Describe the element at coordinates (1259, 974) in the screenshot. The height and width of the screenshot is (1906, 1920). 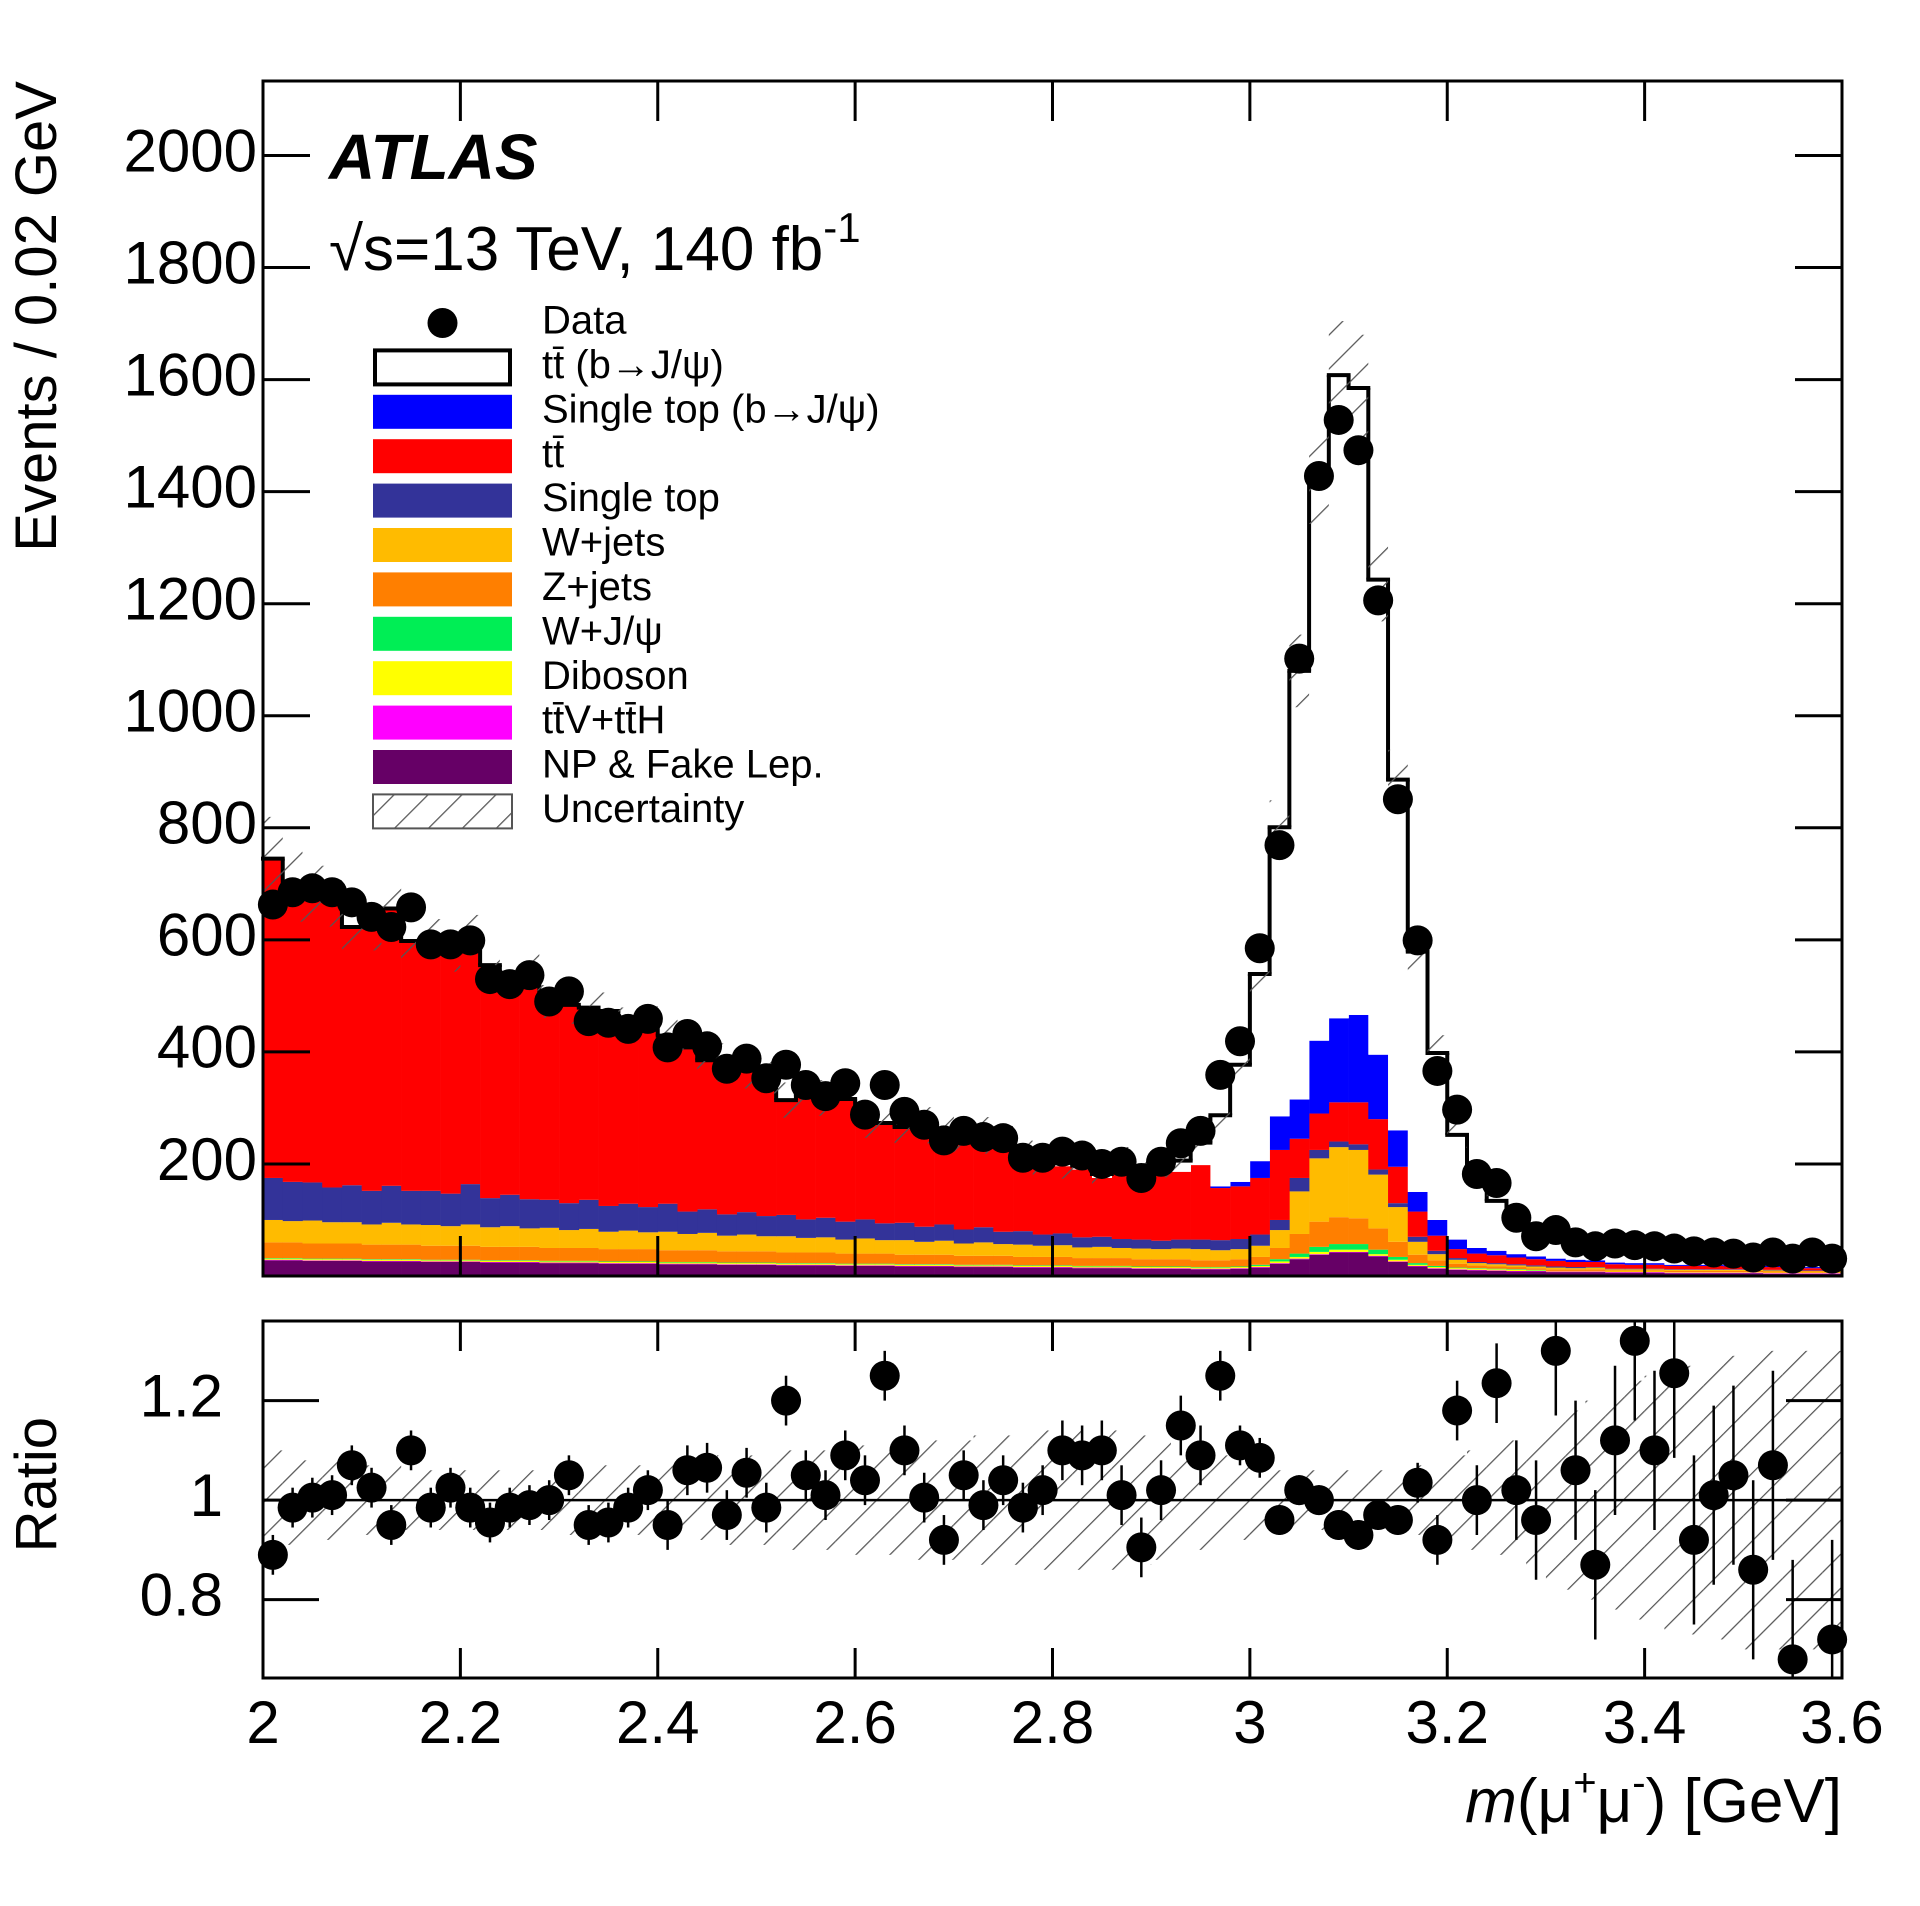
I see `uncertainty-band` at that location.